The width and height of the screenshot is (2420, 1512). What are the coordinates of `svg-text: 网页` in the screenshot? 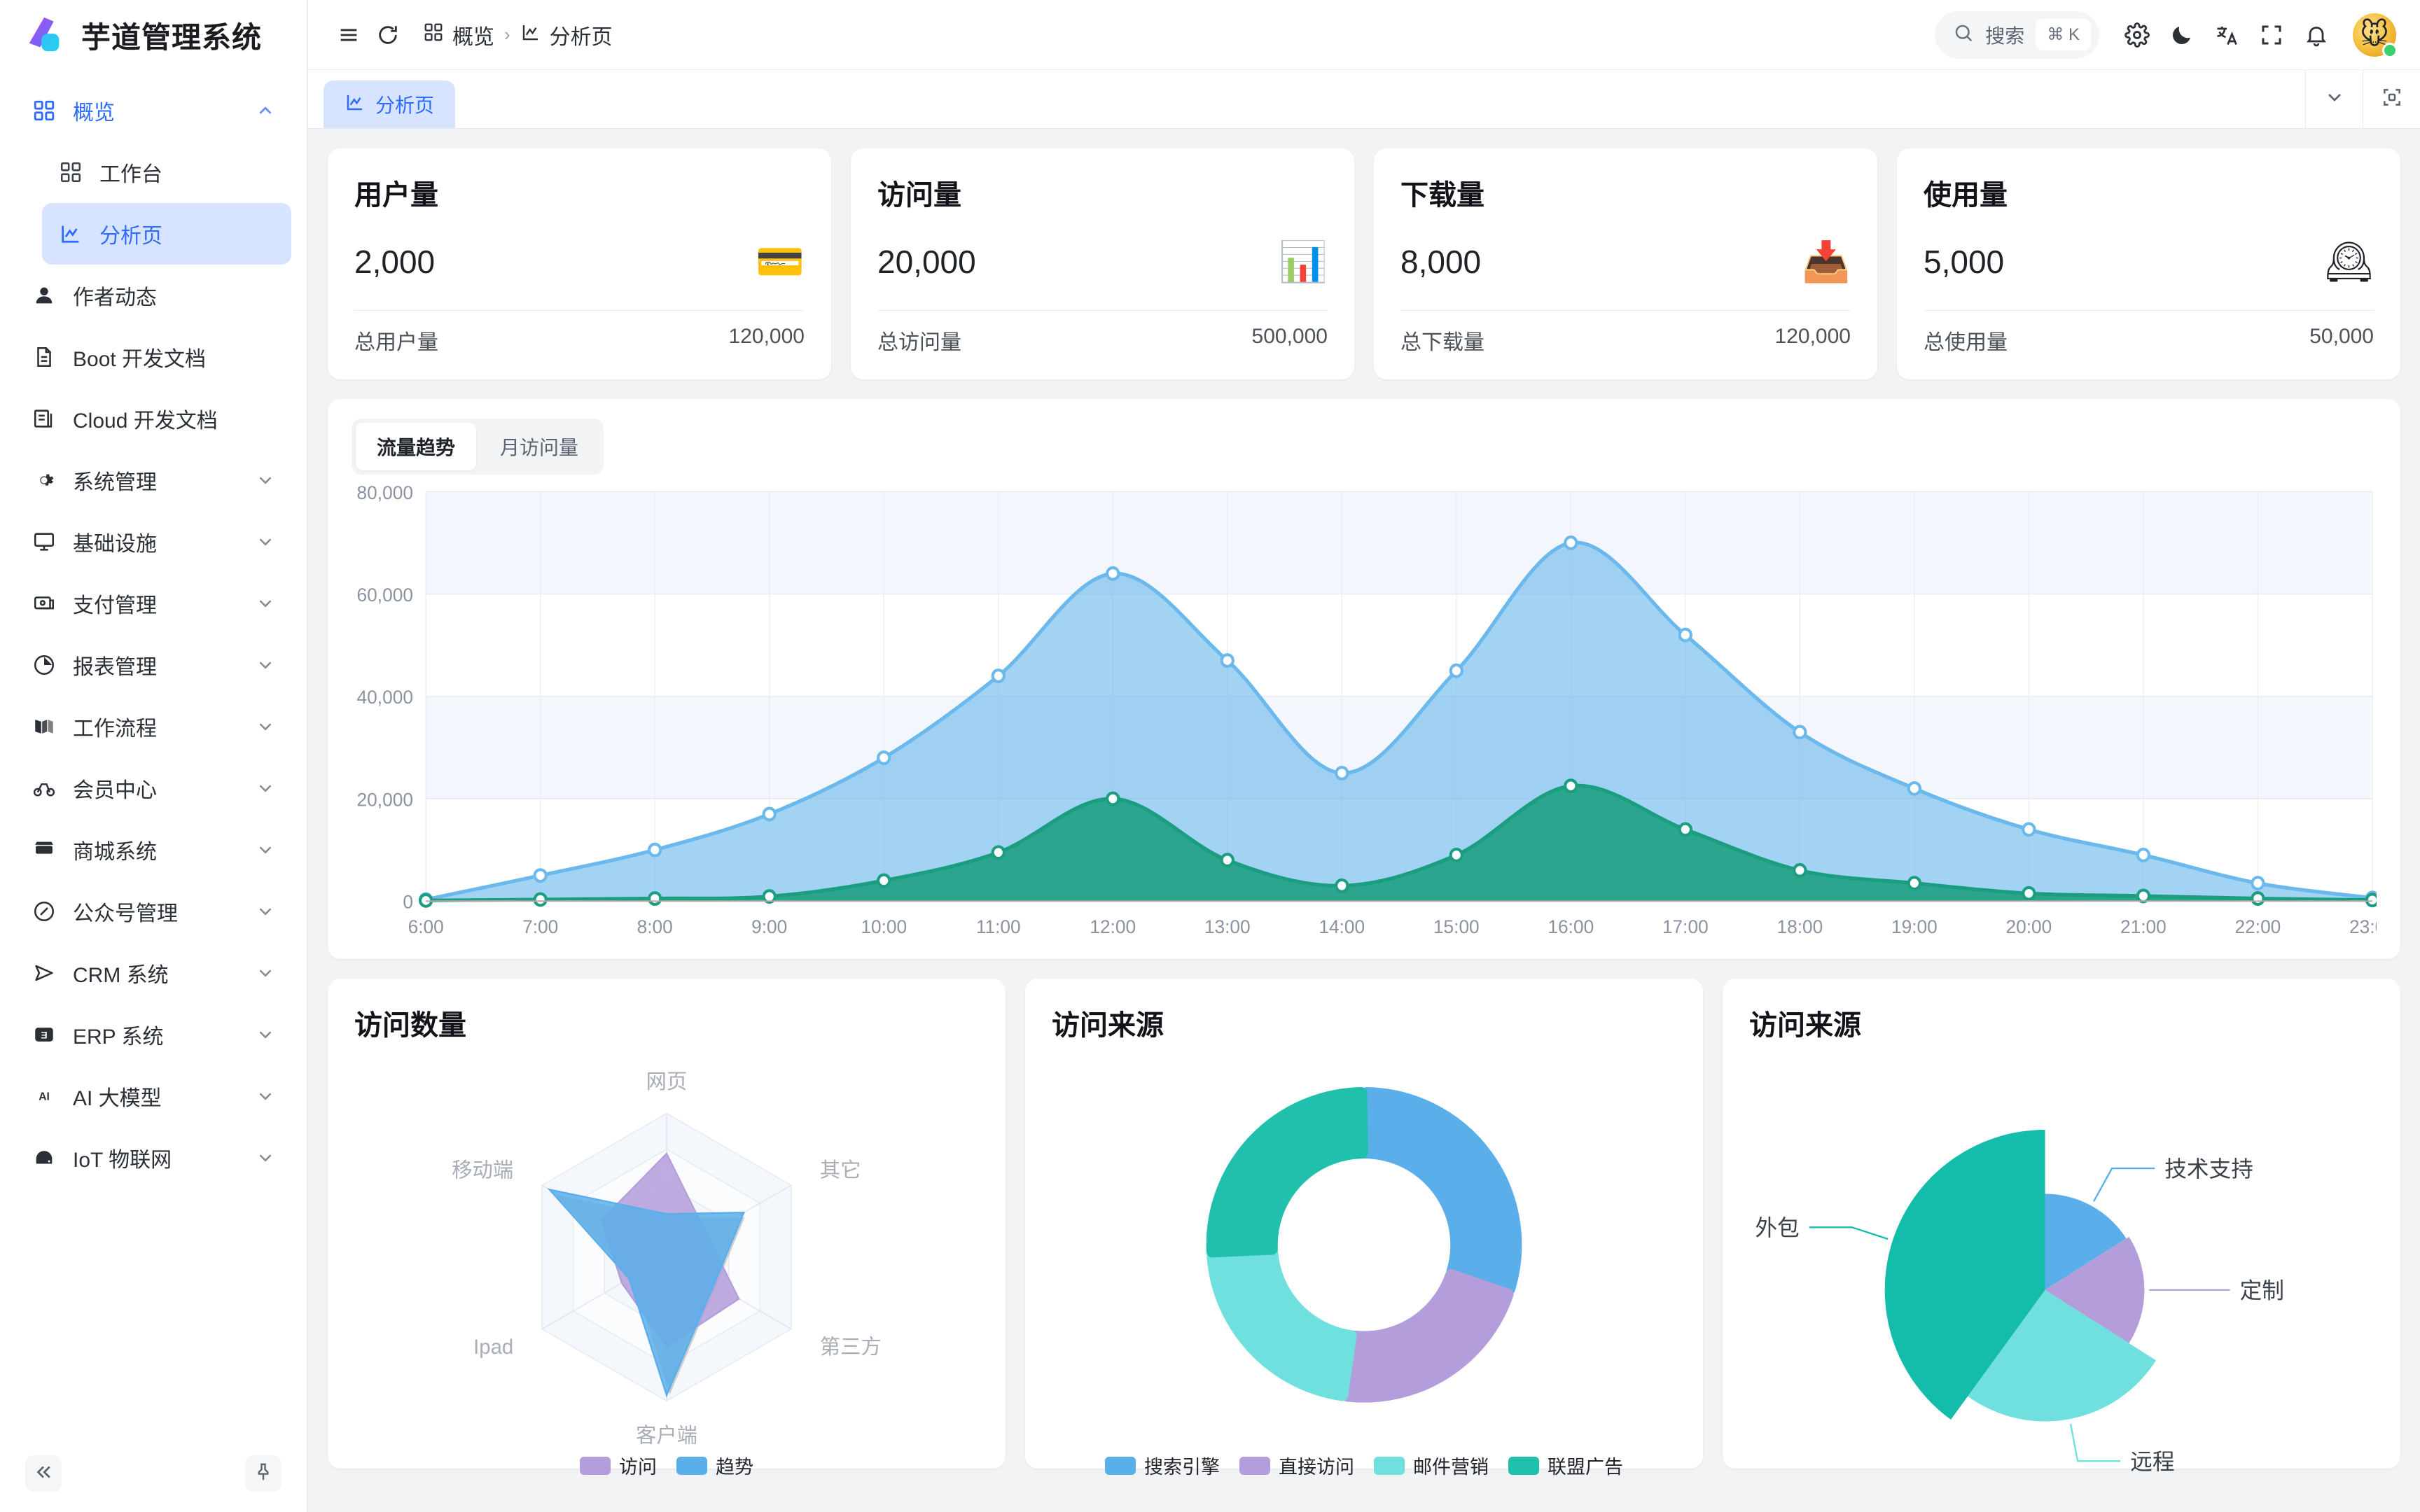 It's located at (667, 1081).